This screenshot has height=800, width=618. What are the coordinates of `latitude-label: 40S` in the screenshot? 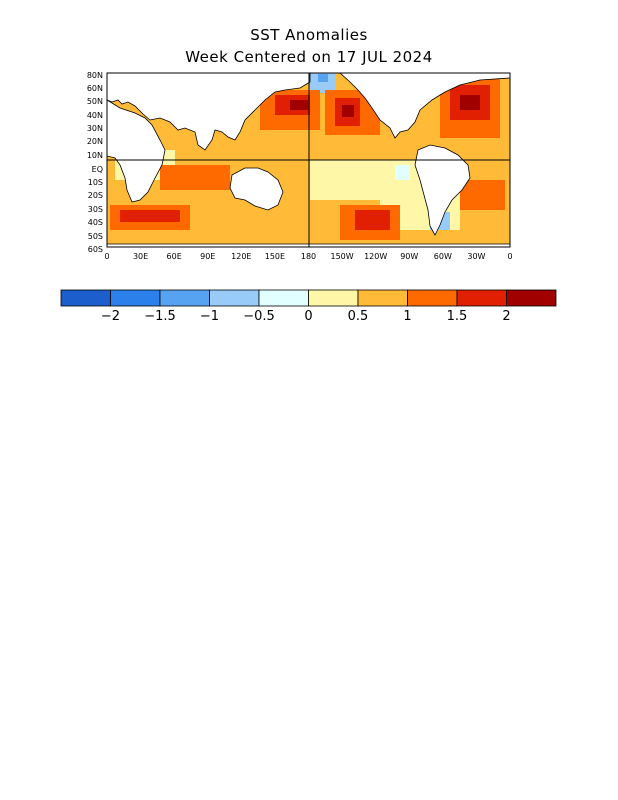 It's located at (95, 222).